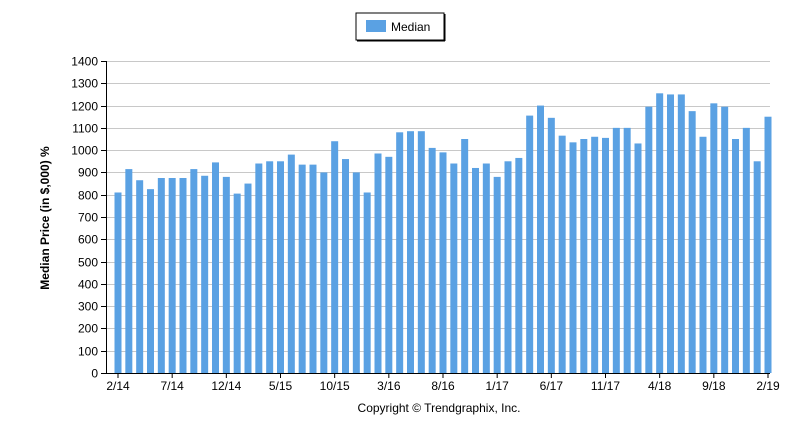 Image resolution: width=800 pixels, height=434 pixels. What do you see at coordinates (84, 84) in the screenshot?
I see `y-tick-label: 1300` at bounding box center [84, 84].